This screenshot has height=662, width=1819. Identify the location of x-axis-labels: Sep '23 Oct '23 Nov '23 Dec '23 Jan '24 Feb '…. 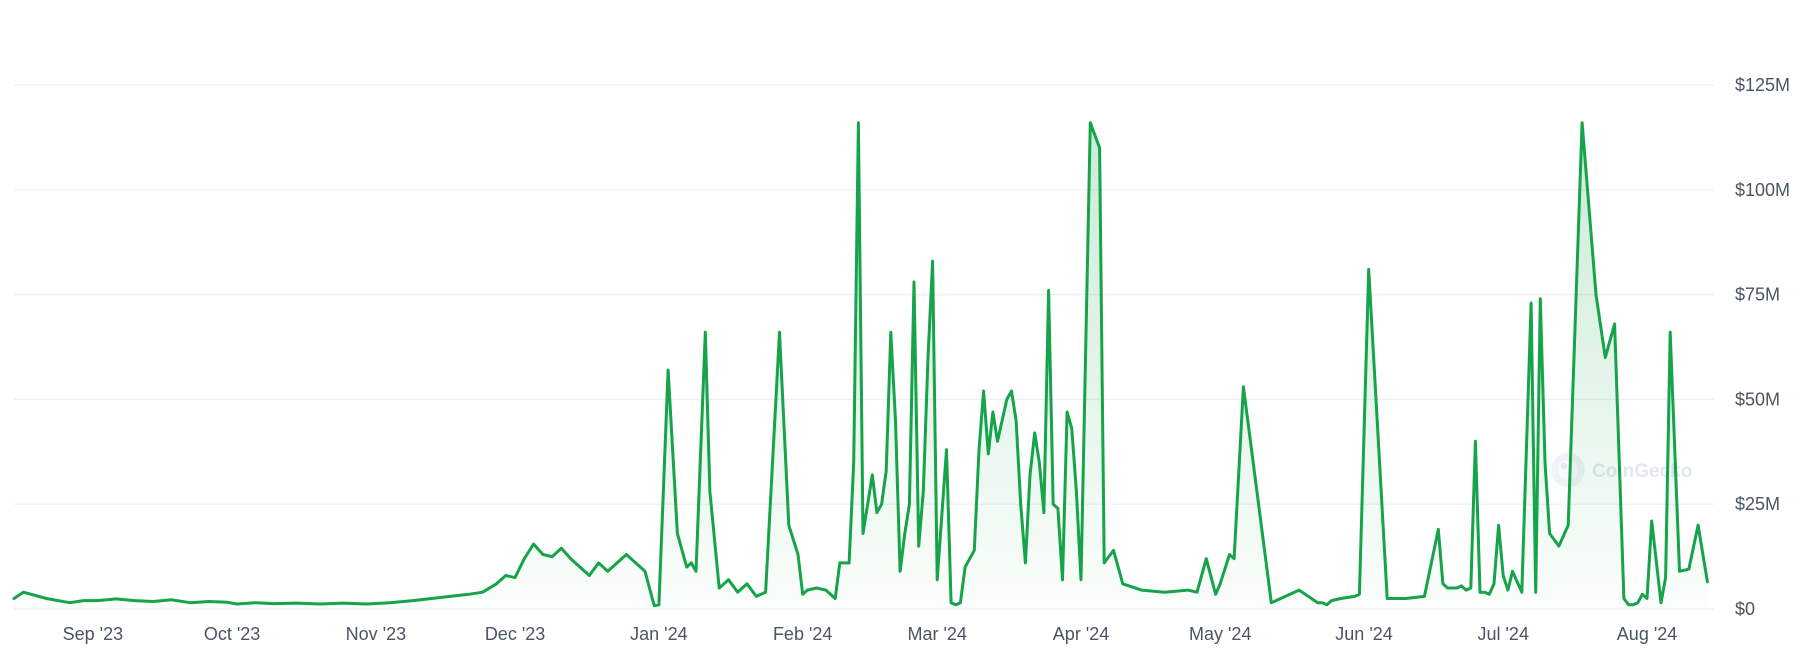
(870, 634).